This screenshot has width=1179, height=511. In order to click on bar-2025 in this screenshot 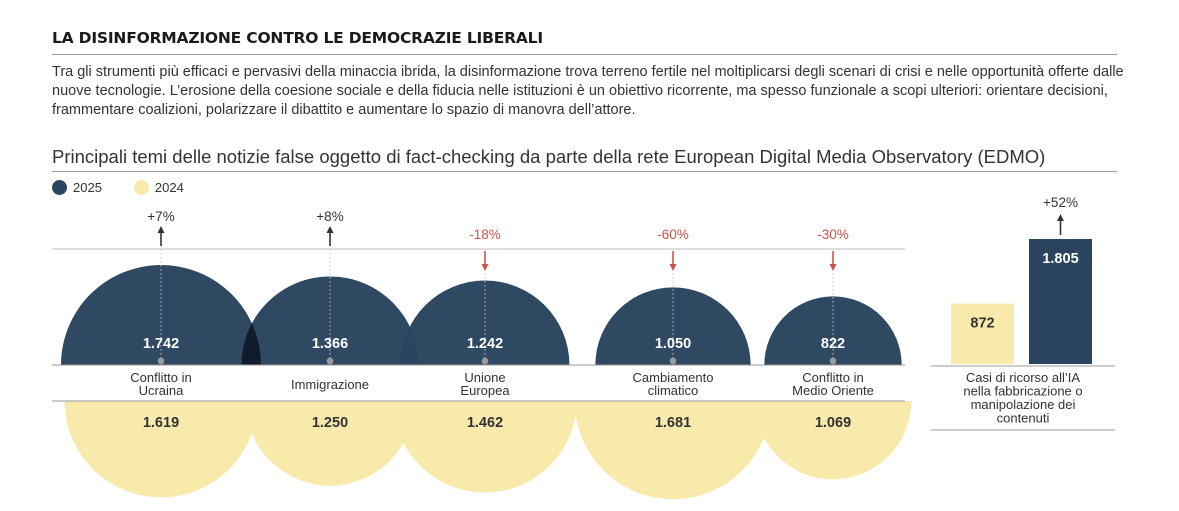, I will do `click(1060, 301)`.